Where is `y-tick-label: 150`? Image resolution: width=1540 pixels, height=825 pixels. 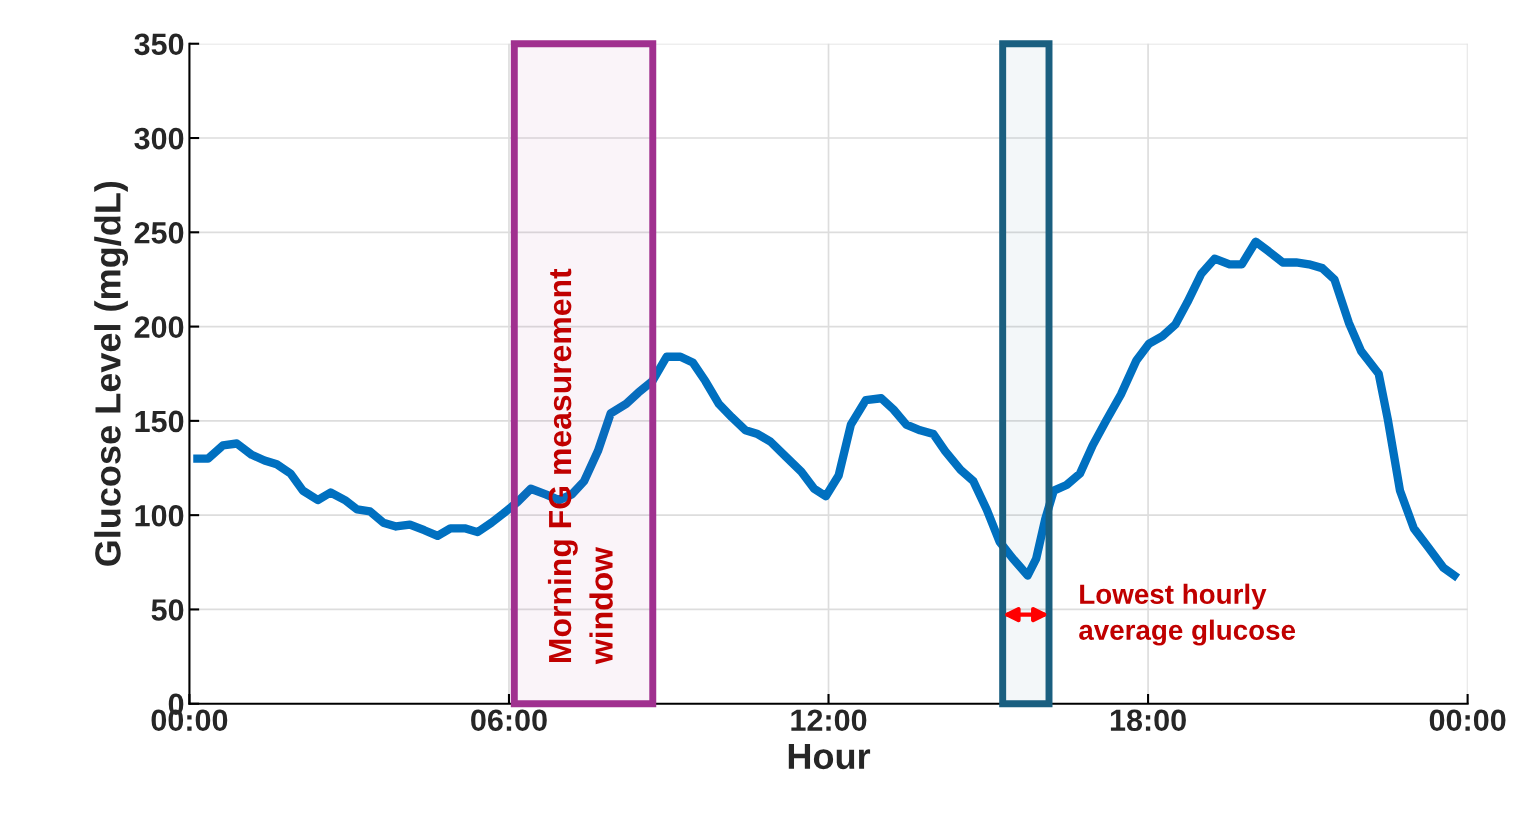
y-tick-label: 150 is located at coordinates (159, 421).